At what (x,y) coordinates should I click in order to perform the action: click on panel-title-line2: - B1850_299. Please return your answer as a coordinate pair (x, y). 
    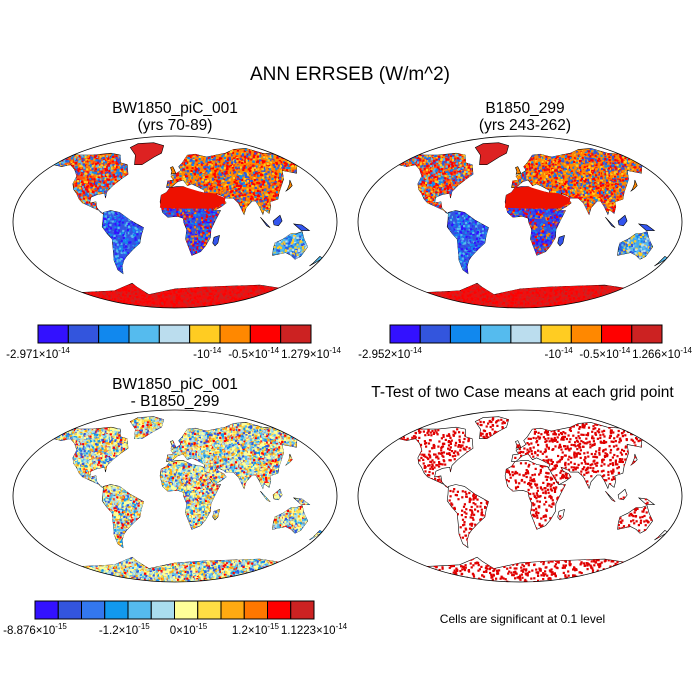
    Looking at the image, I should click on (175, 401).